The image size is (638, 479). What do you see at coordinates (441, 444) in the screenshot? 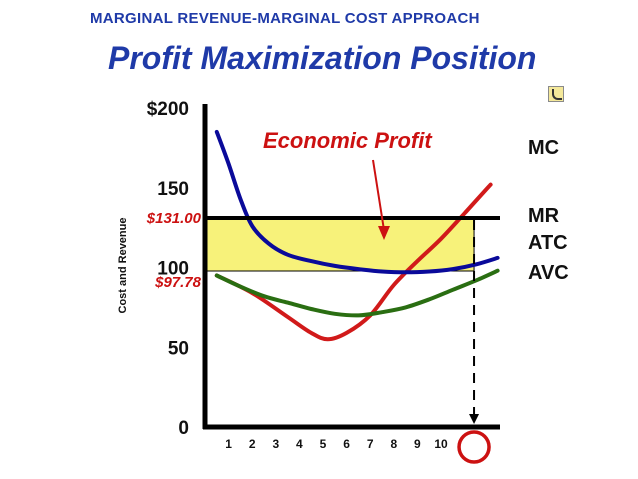
I see `x-tick-label: 10` at bounding box center [441, 444].